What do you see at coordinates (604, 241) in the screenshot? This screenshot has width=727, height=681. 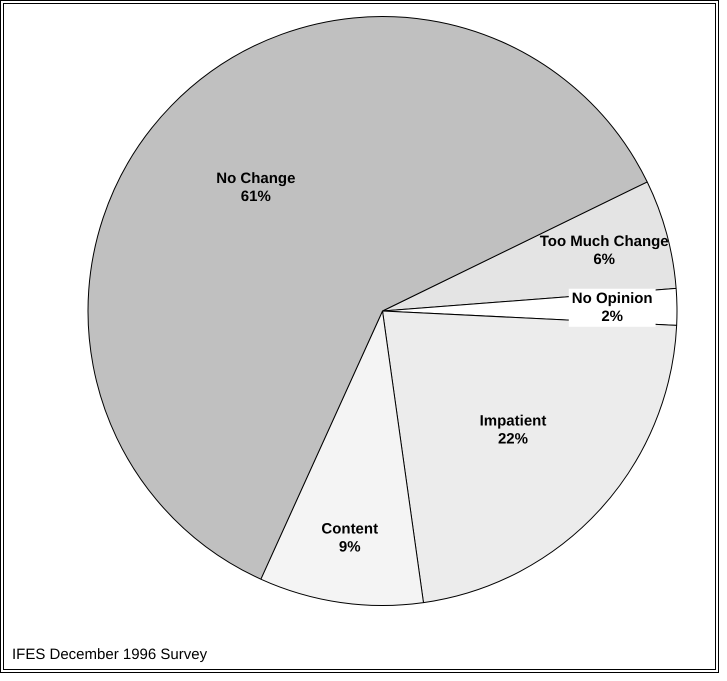 I see `slice-label: Too Much Change` at bounding box center [604, 241].